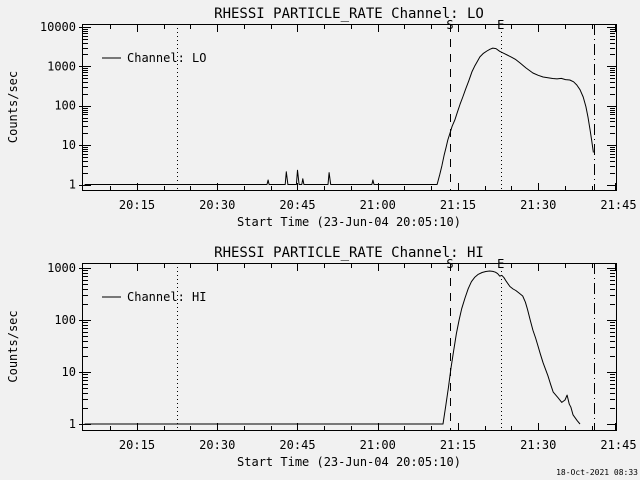 Image resolution: width=640 pixels, height=480 pixels. What do you see at coordinates (349, 253) in the screenshot?
I see `chart-title: RHESSI PARTICLE_RATE Channel: HI` at bounding box center [349, 253].